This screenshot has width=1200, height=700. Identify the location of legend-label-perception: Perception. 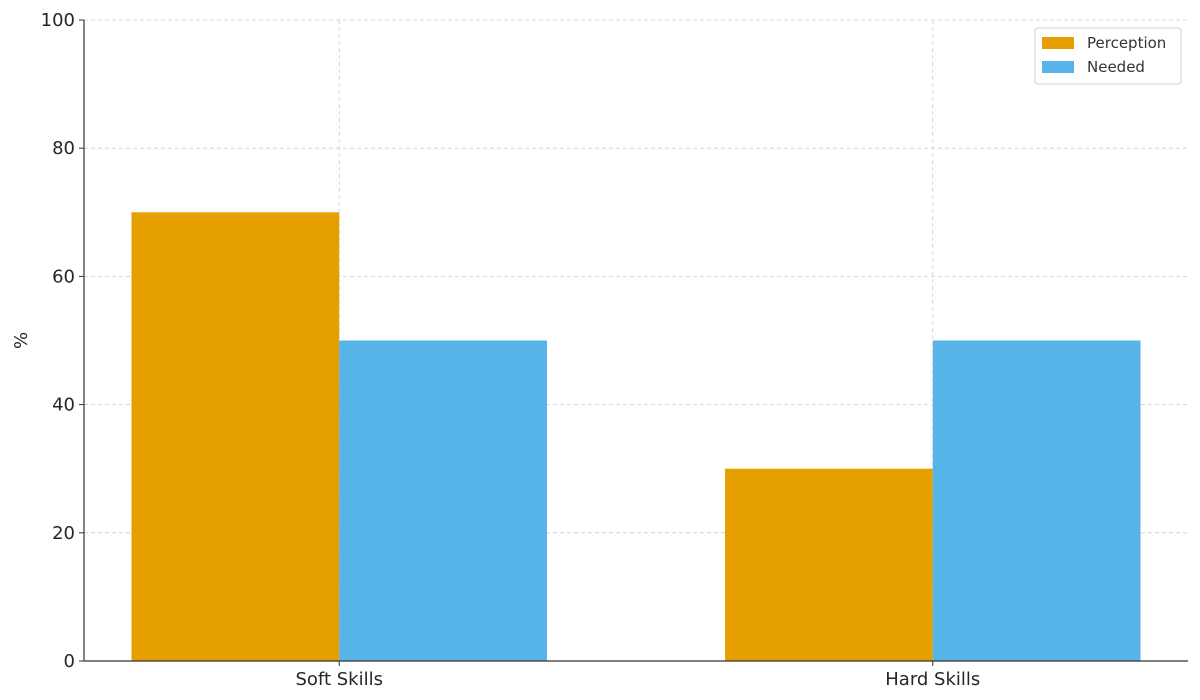
(1126, 43).